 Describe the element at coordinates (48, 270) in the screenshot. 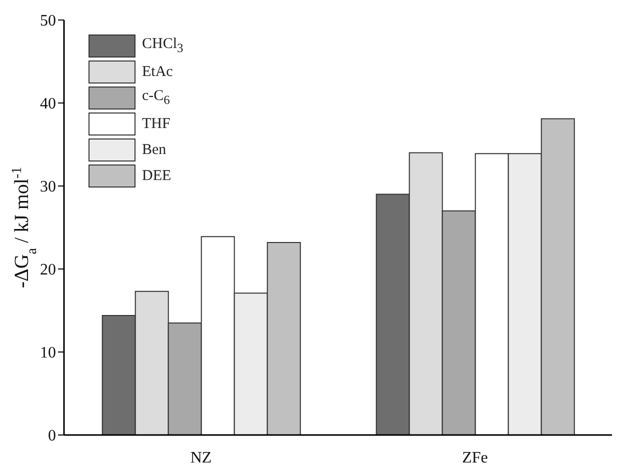

I see `y-tick-label: 20` at that location.